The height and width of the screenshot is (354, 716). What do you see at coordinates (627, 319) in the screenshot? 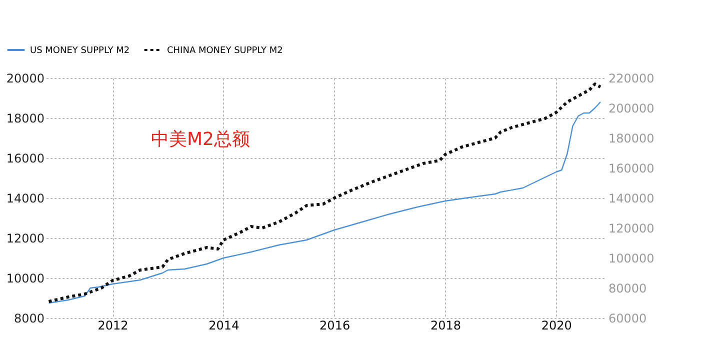
I see `y2-tick-label: 60000` at bounding box center [627, 319].